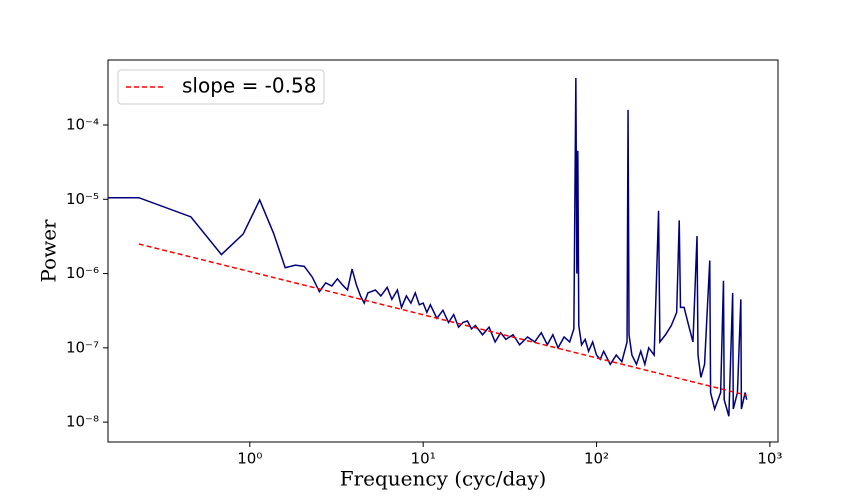 This screenshot has height=504, width=864. Describe the element at coordinates (82, 125) in the screenshot. I see `y-tick-label: 10⁻⁴` at that location.